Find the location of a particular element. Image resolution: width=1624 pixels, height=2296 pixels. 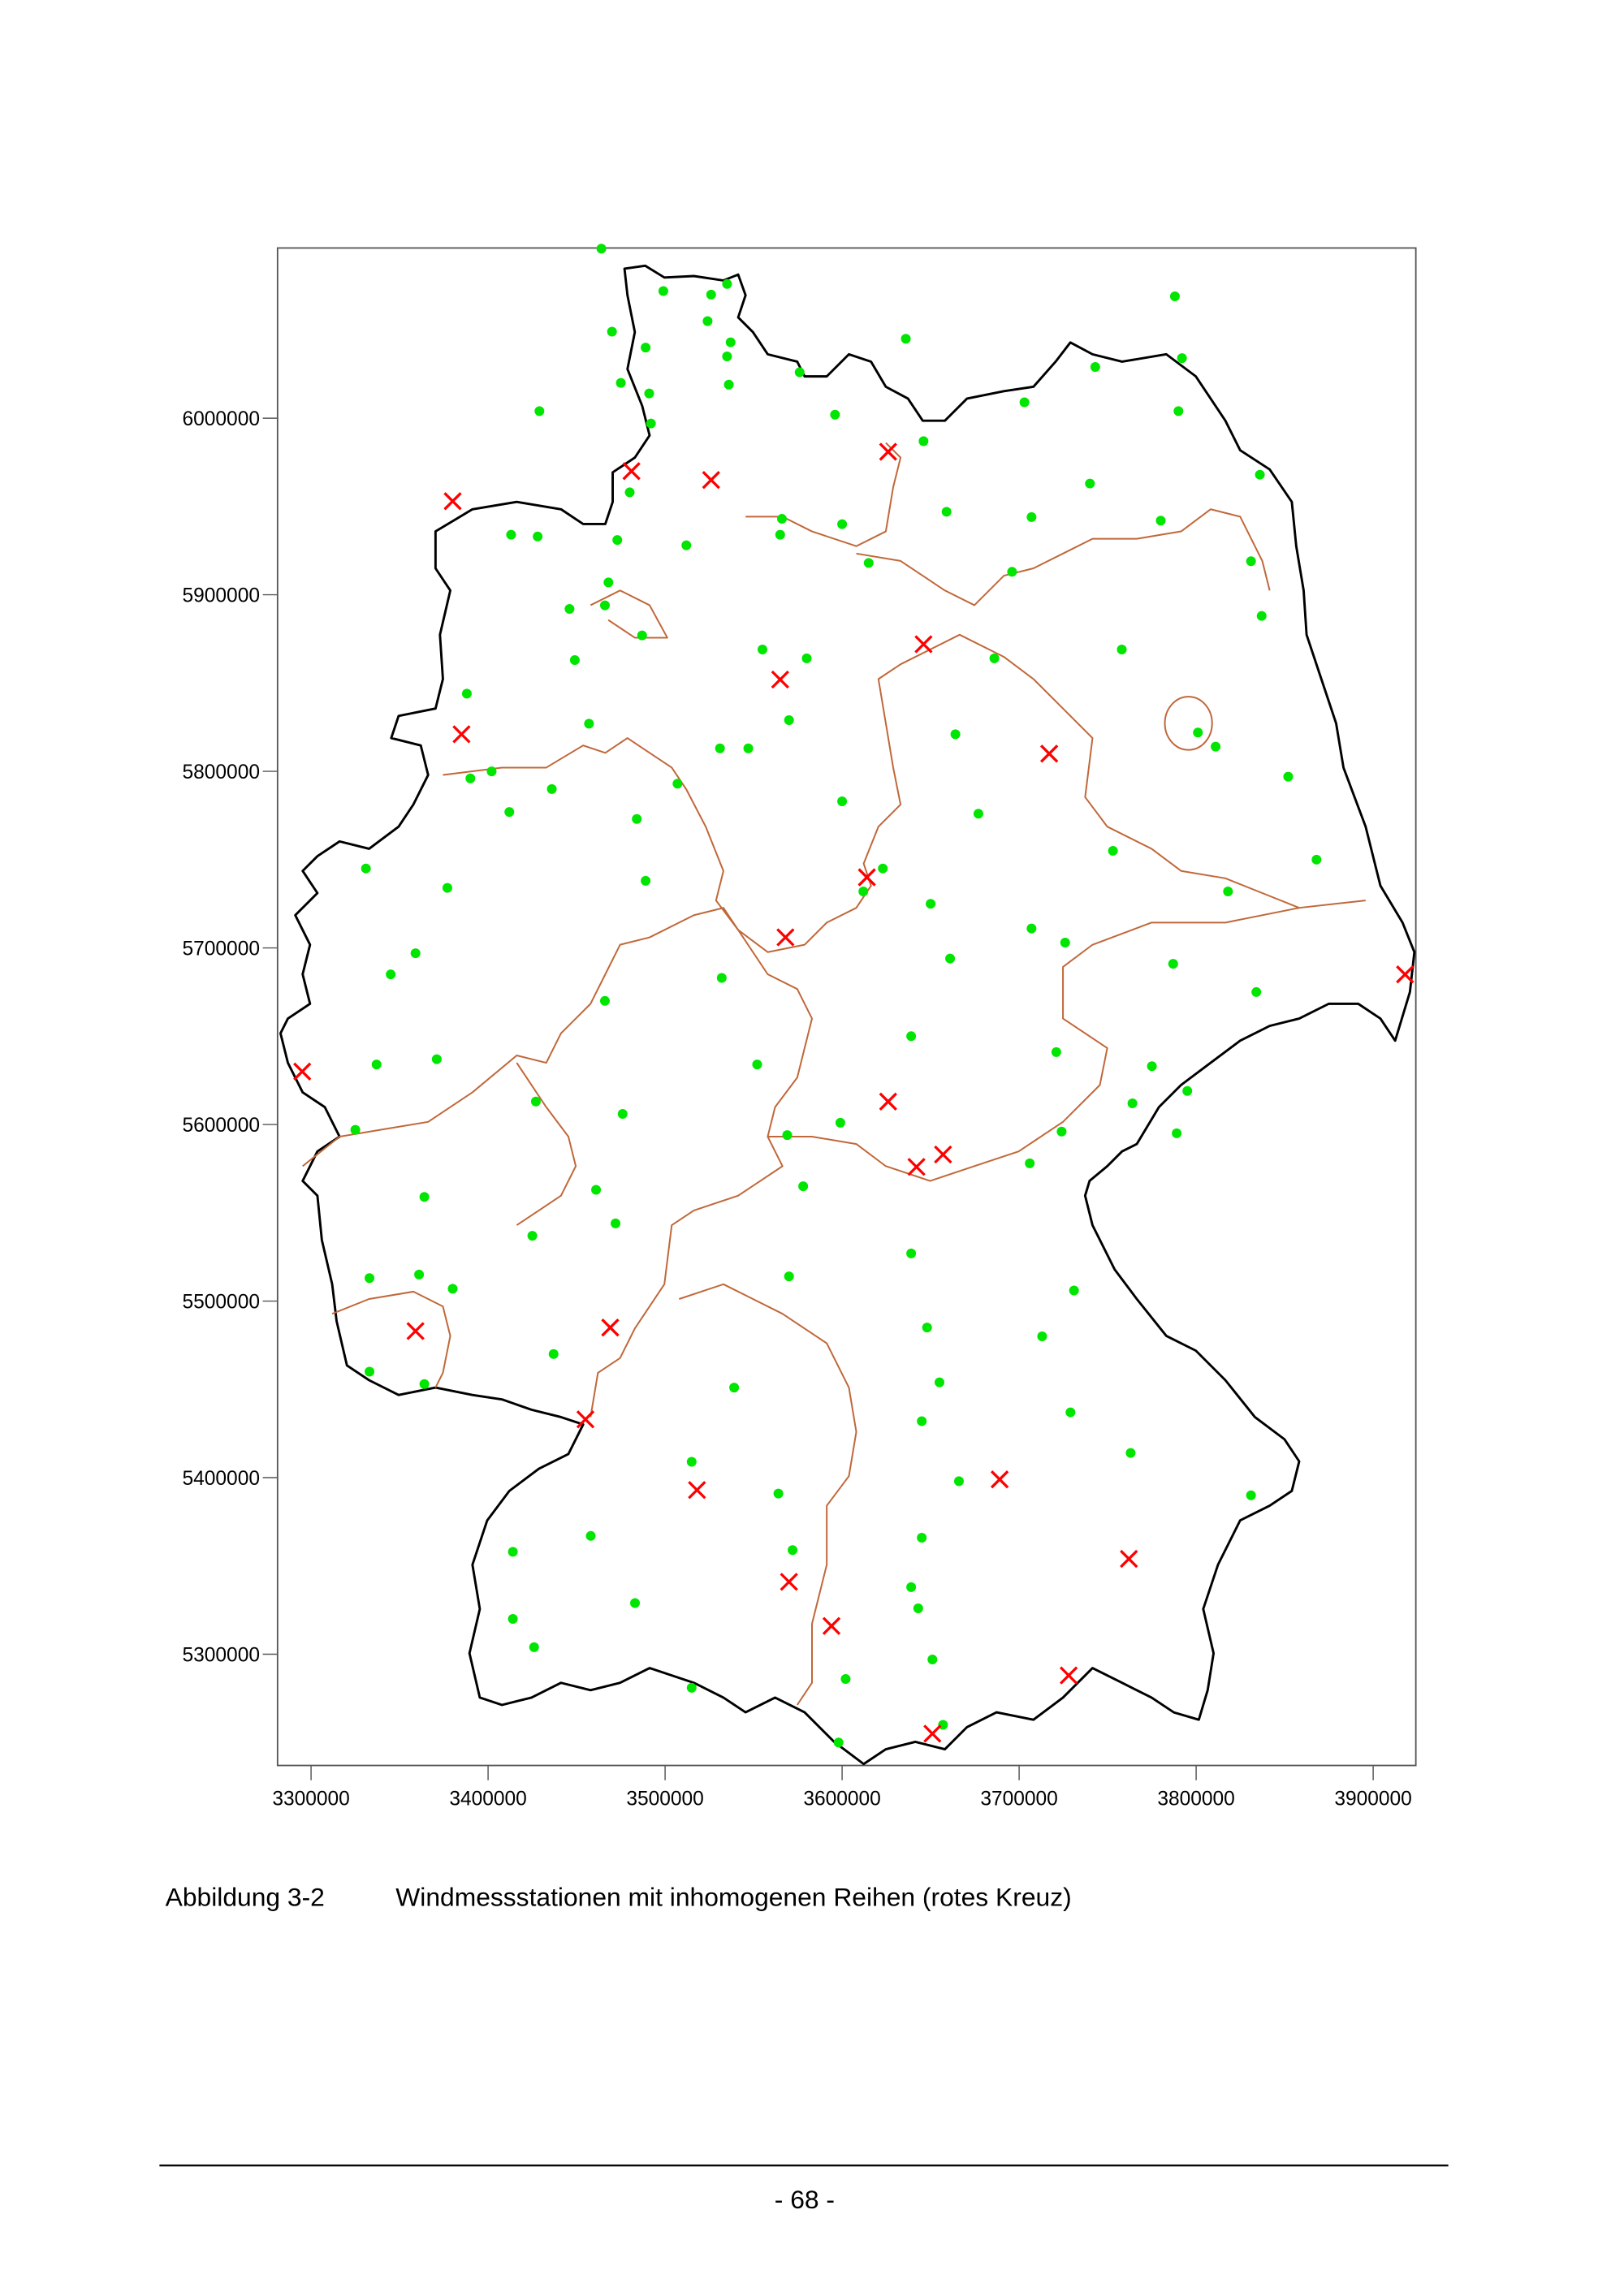

page-number: - 68 - is located at coordinates (805, 2200).